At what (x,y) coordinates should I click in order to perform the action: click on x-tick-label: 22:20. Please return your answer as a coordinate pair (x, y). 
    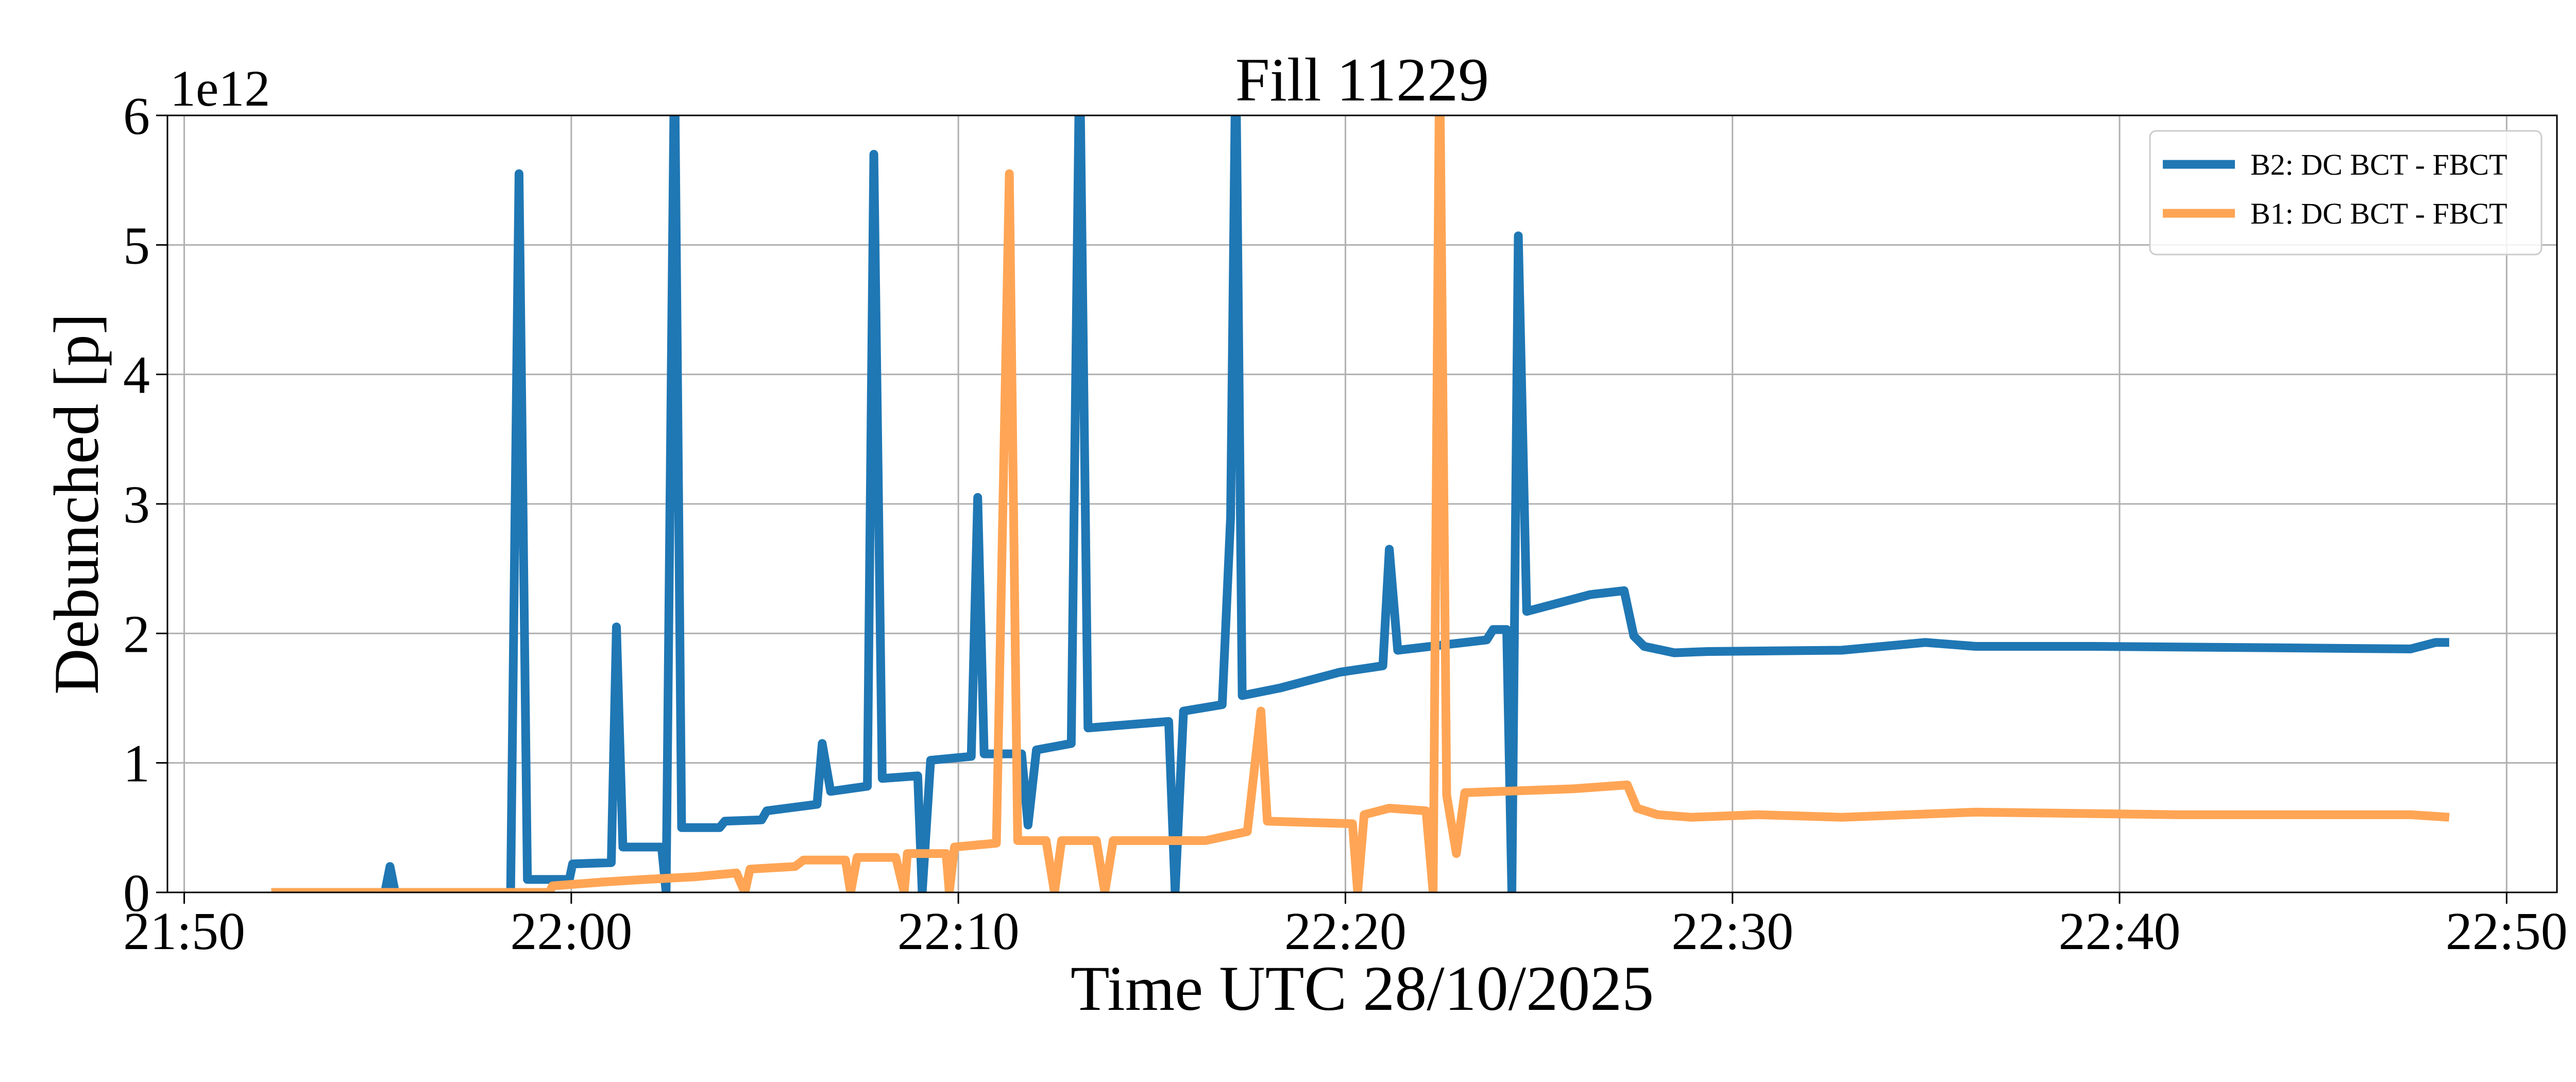
    Looking at the image, I should click on (1345, 931).